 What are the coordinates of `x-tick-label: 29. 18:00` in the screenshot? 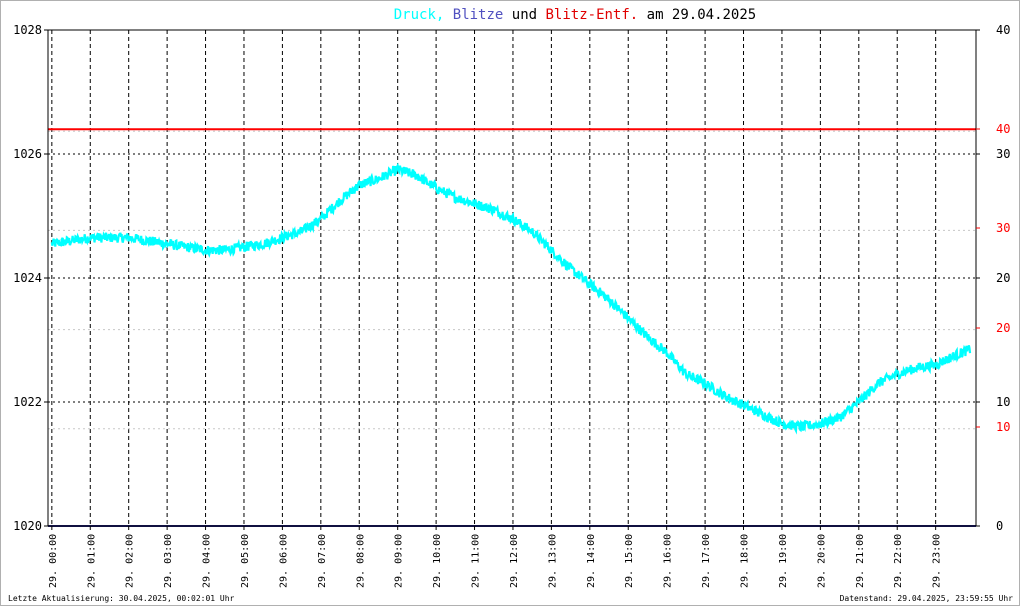 It's located at (745, 561).